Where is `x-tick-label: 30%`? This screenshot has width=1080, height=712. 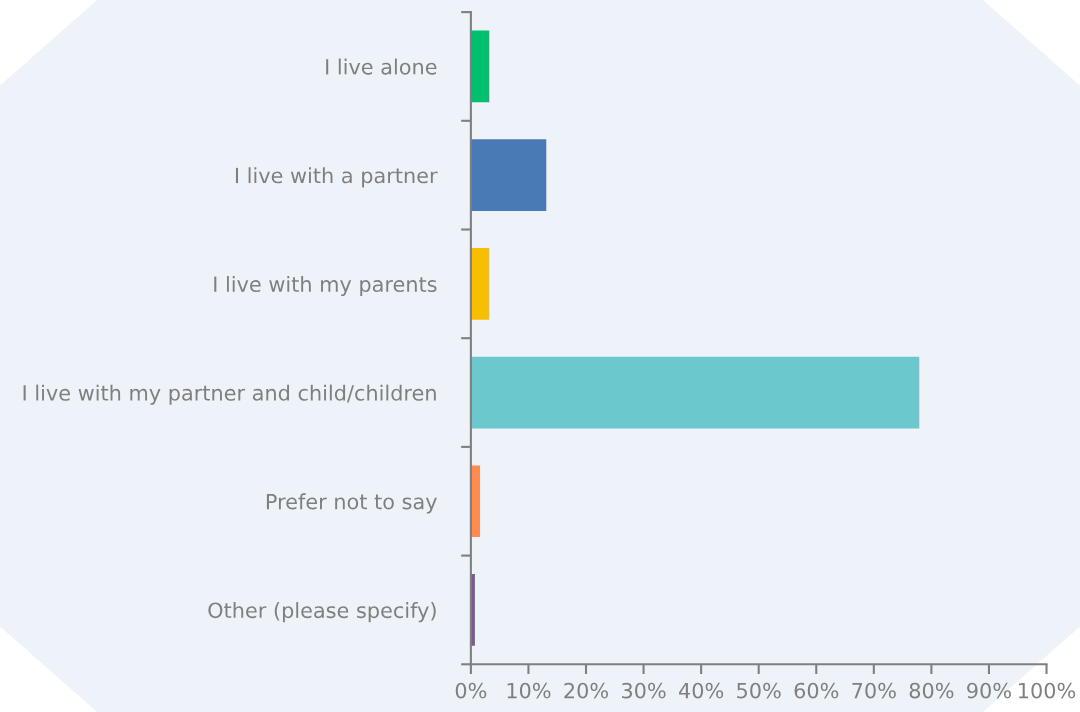 x-tick-label: 30% is located at coordinates (644, 690).